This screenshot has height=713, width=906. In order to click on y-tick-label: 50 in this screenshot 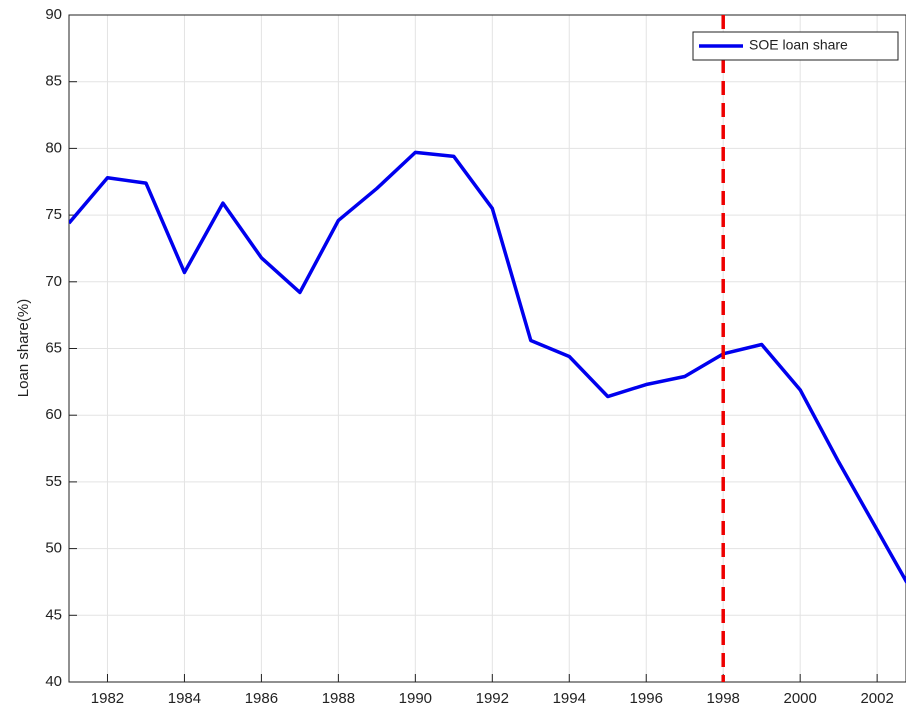, I will do `click(53, 548)`.